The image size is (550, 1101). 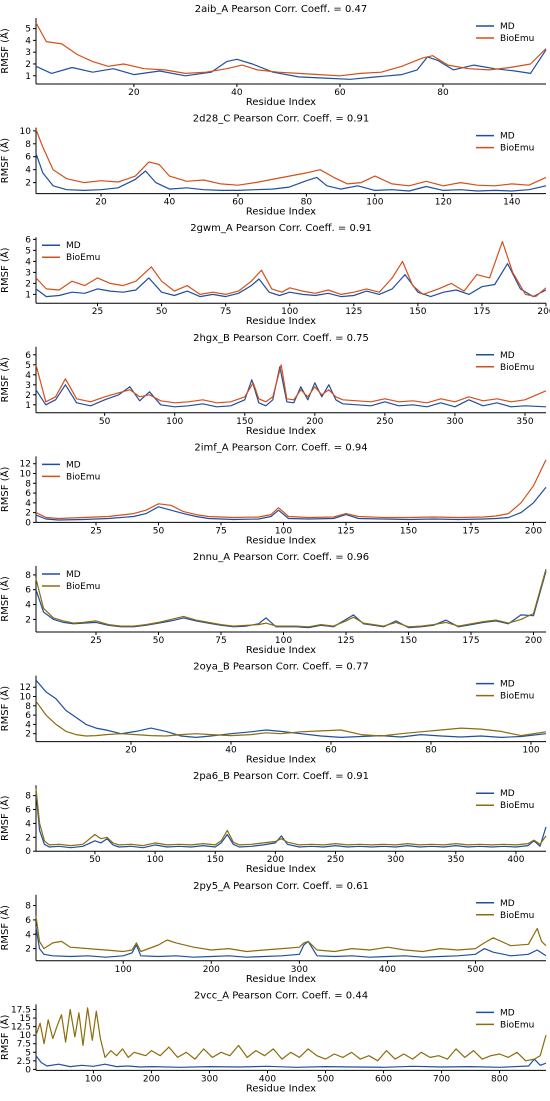 What do you see at coordinates (21, 1011) in the screenshot?
I see `y-tick-label: 17.5` at bounding box center [21, 1011].